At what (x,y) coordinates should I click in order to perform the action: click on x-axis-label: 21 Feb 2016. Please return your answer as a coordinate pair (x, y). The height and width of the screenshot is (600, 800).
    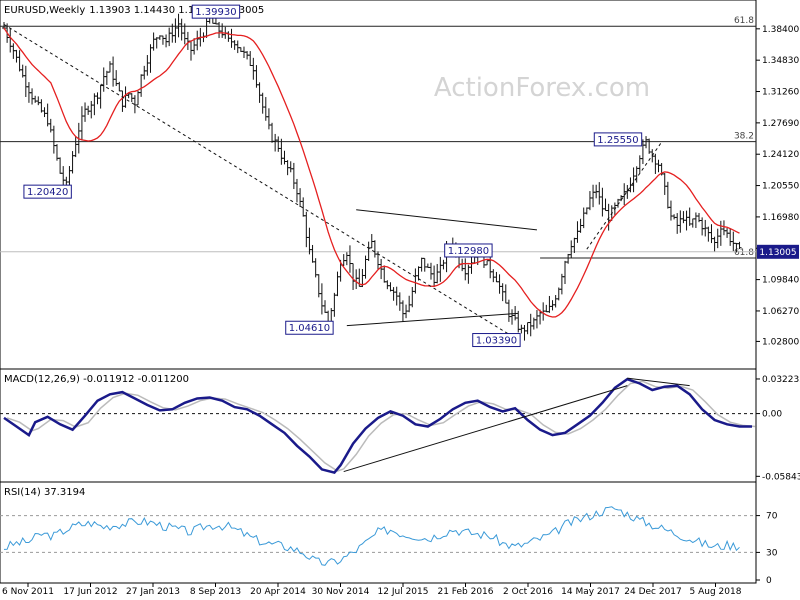
    Looking at the image, I should click on (465, 592).